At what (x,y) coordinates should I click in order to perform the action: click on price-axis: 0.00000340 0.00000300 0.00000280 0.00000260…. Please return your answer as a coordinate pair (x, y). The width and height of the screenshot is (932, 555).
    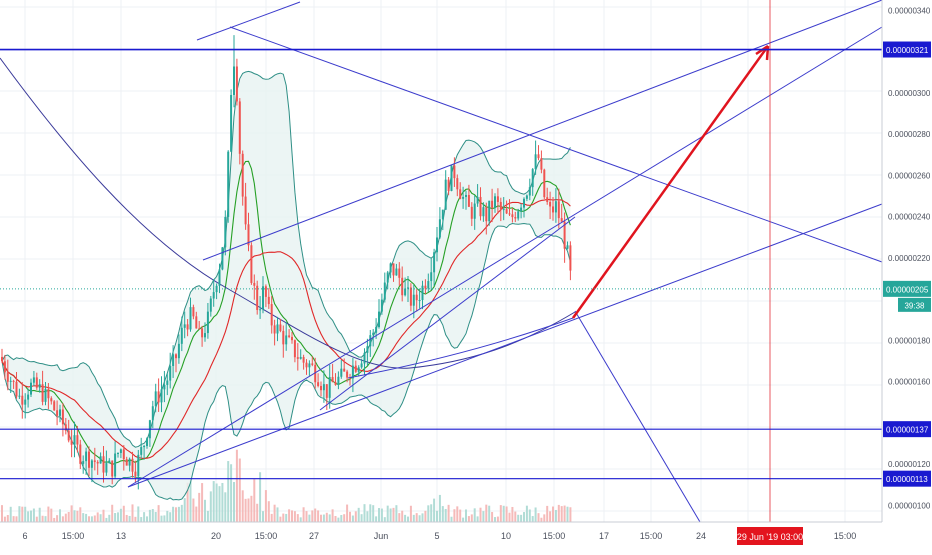
    Looking at the image, I should click on (906, 261).